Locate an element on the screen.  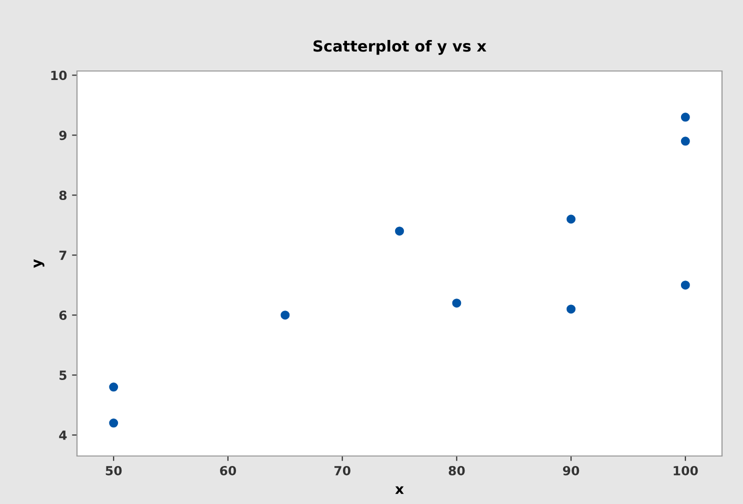
x-tick-label: 100 is located at coordinates (686, 471).